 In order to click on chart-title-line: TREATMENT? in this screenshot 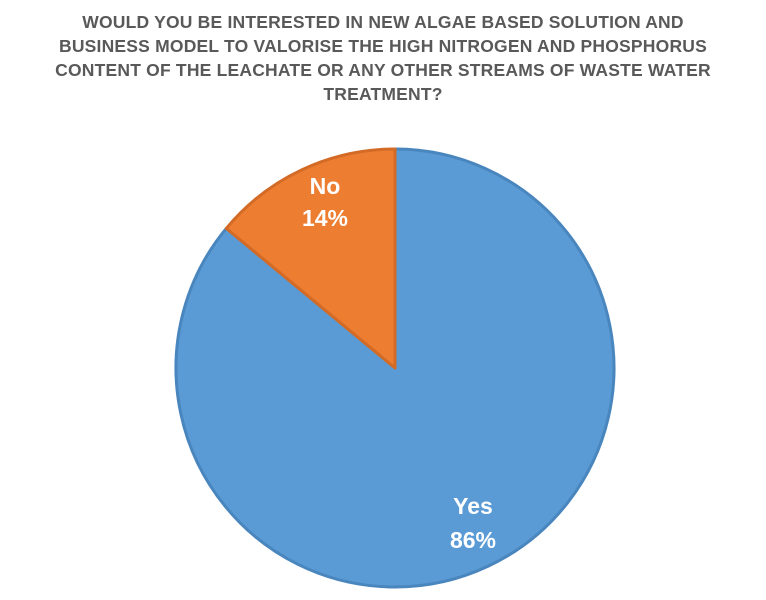, I will do `click(383, 94)`.